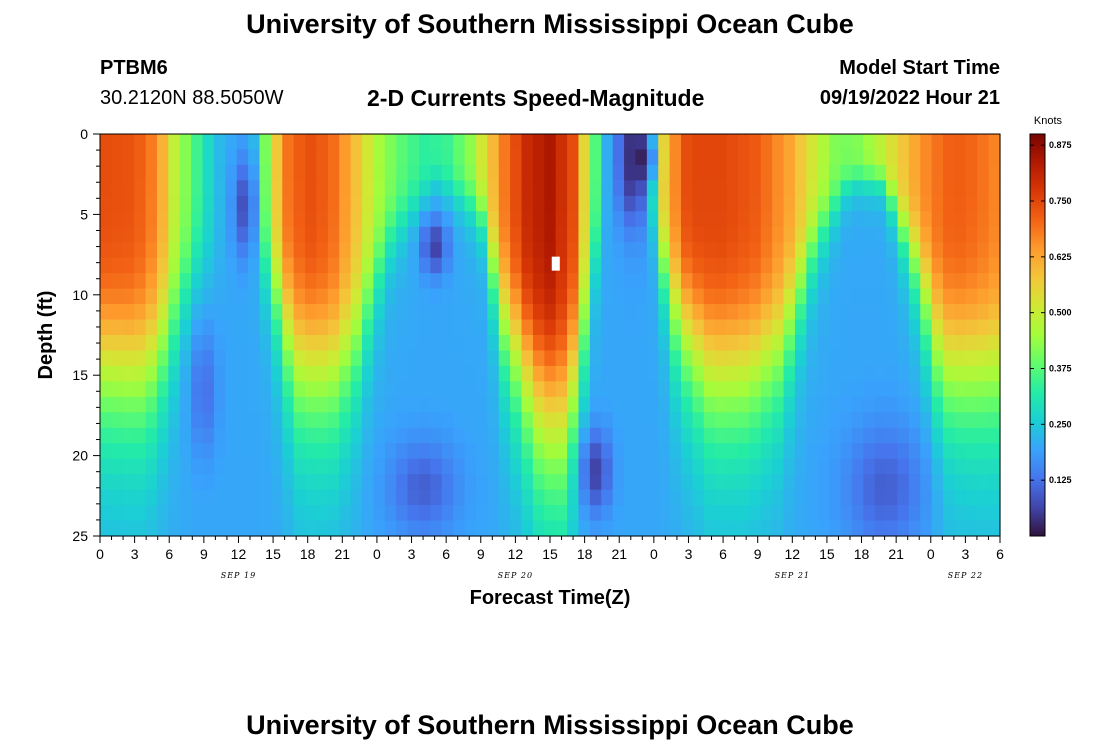 This screenshot has width=1100, height=750. What do you see at coordinates (536, 98) in the screenshot?
I see `chart-title: 2-D Currents Speed-Magnitude` at bounding box center [536, 98].